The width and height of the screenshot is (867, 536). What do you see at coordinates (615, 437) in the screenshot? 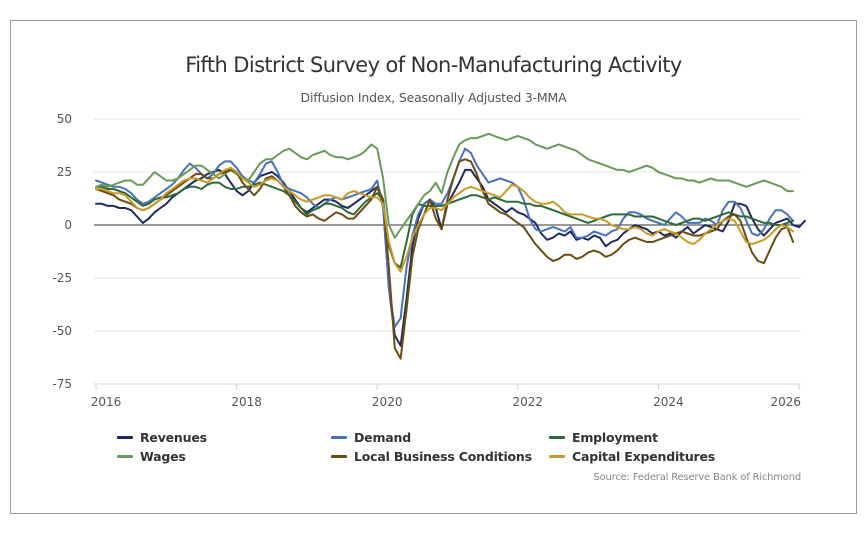
I see `legend-label-employment: Employment` at bounding box center [615, 437].